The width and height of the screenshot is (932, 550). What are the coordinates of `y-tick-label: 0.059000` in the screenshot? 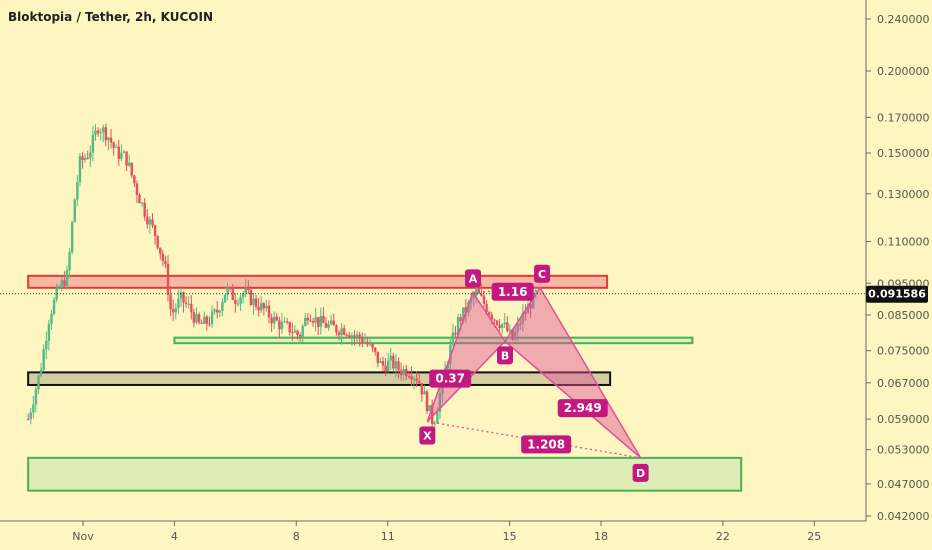 It's located at (903, 419).